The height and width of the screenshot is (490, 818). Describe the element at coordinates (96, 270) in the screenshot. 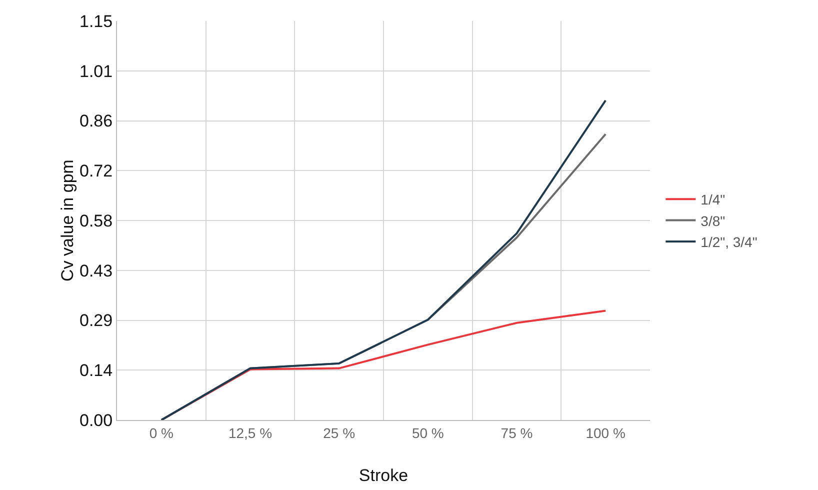

I see `y-tick-label: 0.43` at that location.